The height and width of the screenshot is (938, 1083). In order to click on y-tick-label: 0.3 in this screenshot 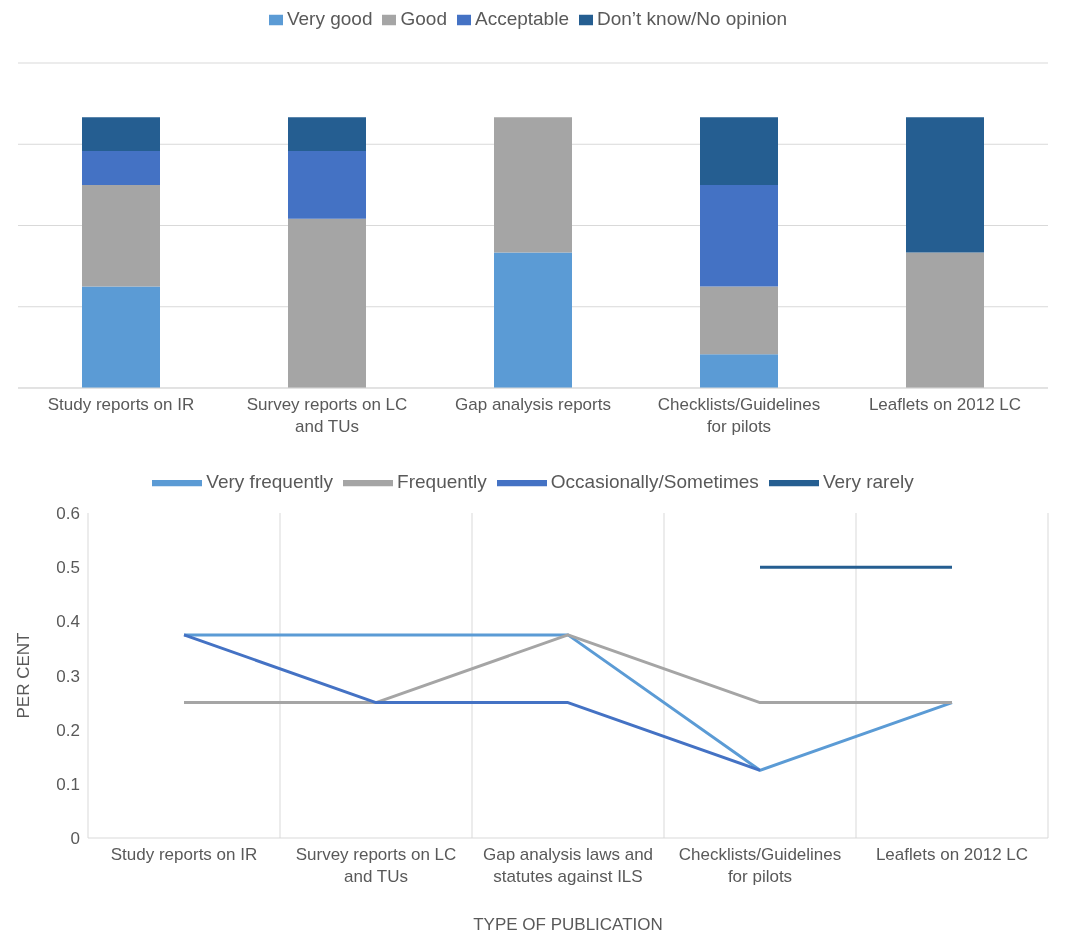, I will do `click(68, 676)`.